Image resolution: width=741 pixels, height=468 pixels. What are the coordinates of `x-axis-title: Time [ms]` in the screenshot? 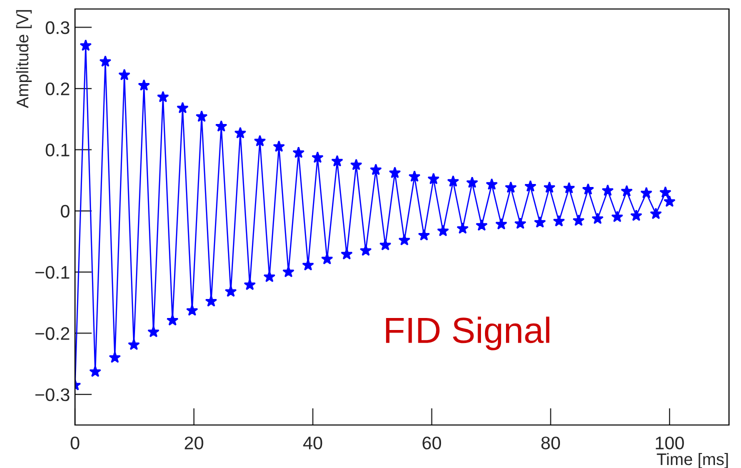 It's located at (692, 460).